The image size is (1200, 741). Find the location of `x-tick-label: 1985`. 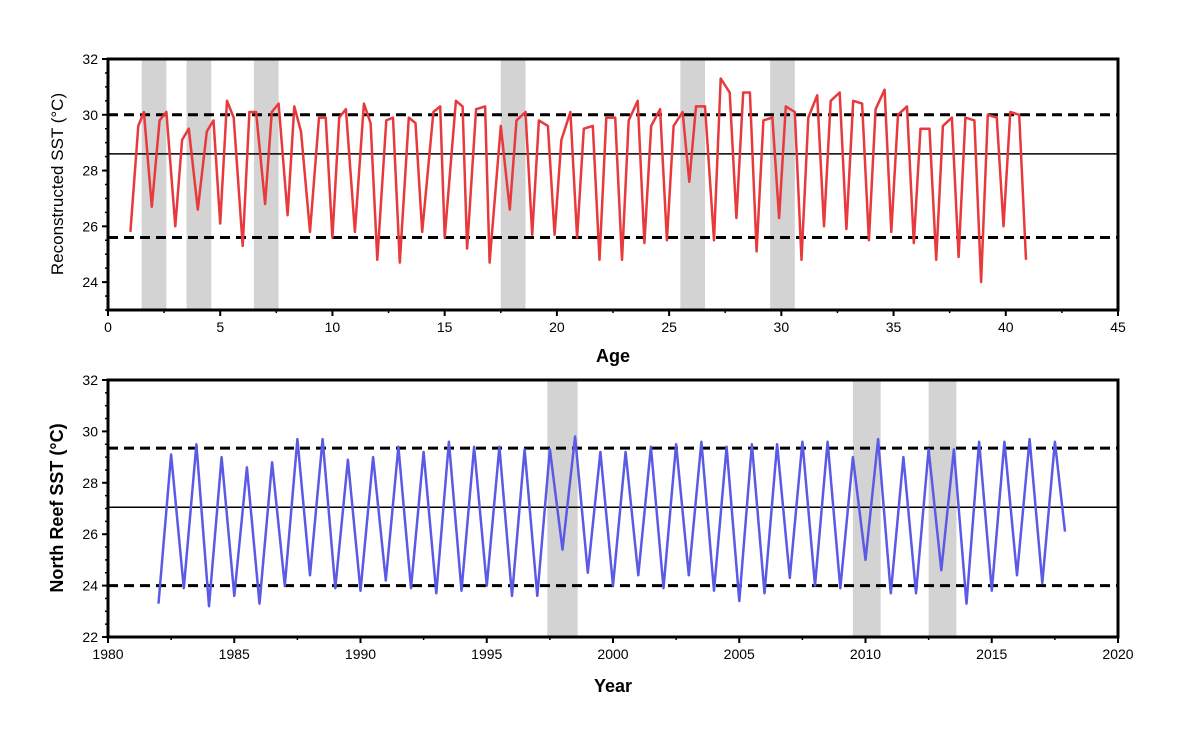

x-tick-label: 1985 is located at coordinates (234, 654).